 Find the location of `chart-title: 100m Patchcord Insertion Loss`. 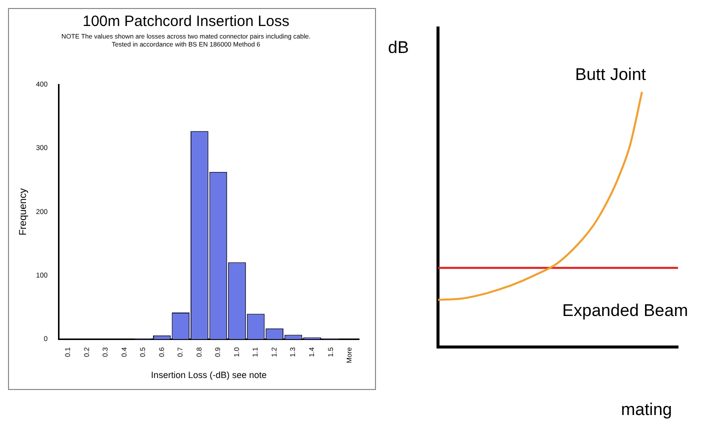

chart-title: 100m Patchcord Insertion Loss is located at coordinates (186, 21).